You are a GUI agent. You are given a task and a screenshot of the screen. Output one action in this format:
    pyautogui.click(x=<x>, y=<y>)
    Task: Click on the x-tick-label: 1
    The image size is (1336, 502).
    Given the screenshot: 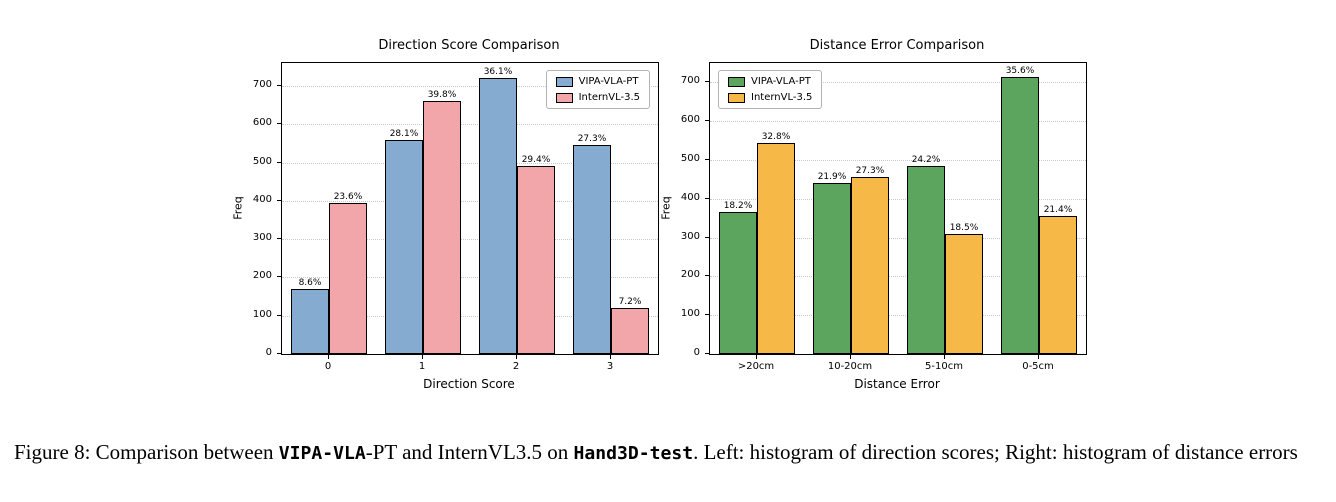 What is the action you would take?
    pyautogui.click(x=422, y=366)
    